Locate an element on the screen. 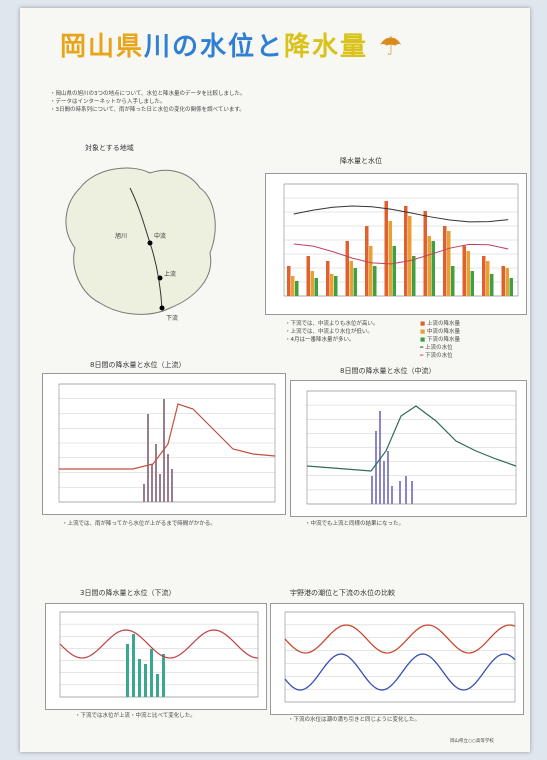  chart1-frame is located at coordinates (401, 240).